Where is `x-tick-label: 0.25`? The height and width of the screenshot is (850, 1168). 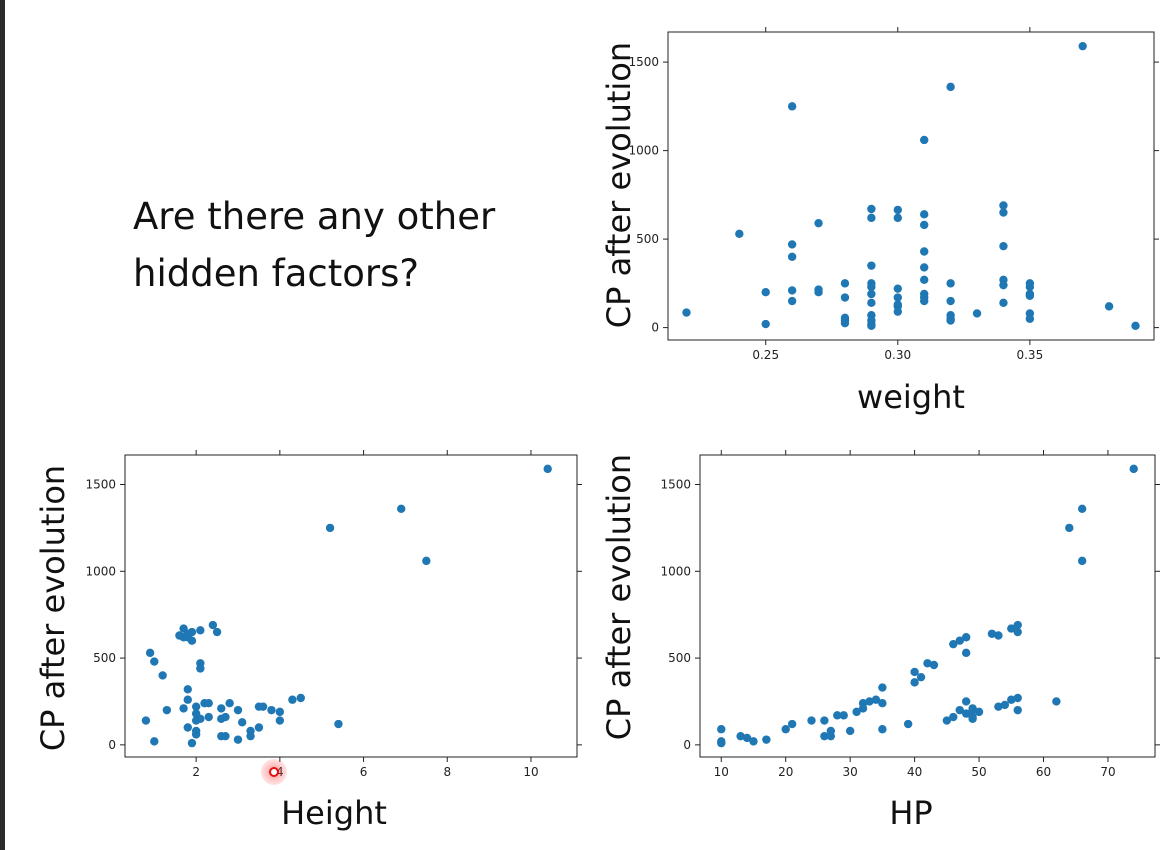 x-tick-label: 0.25 is located at coordinates (765, 355).